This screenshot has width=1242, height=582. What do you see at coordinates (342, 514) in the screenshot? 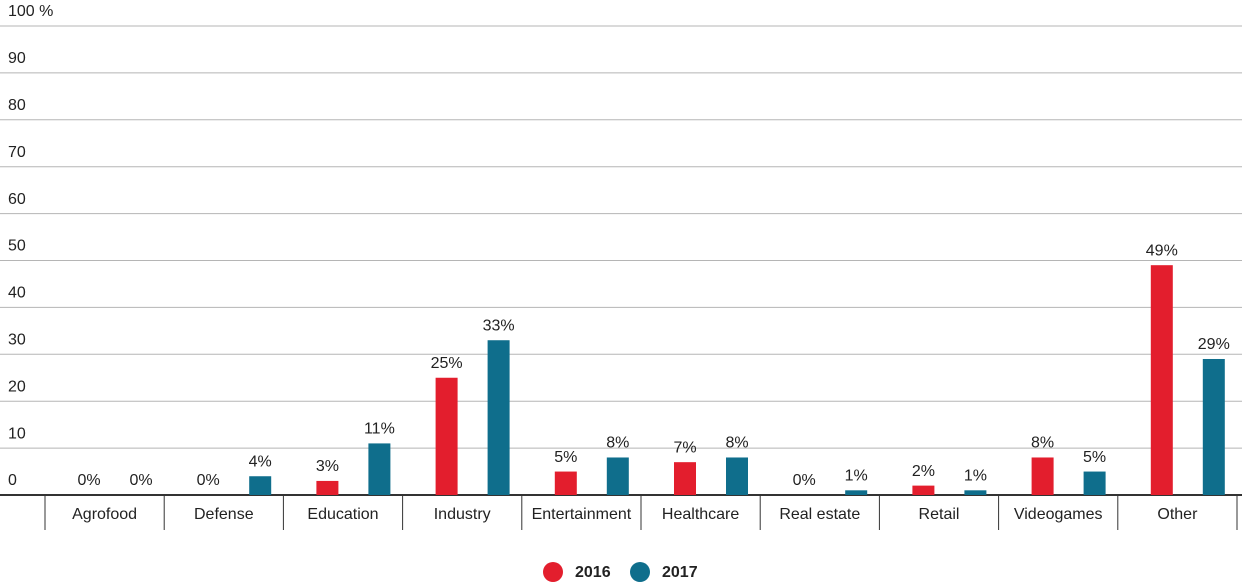
I see `x-tick-label: Education` at bounding box center [342, 514].